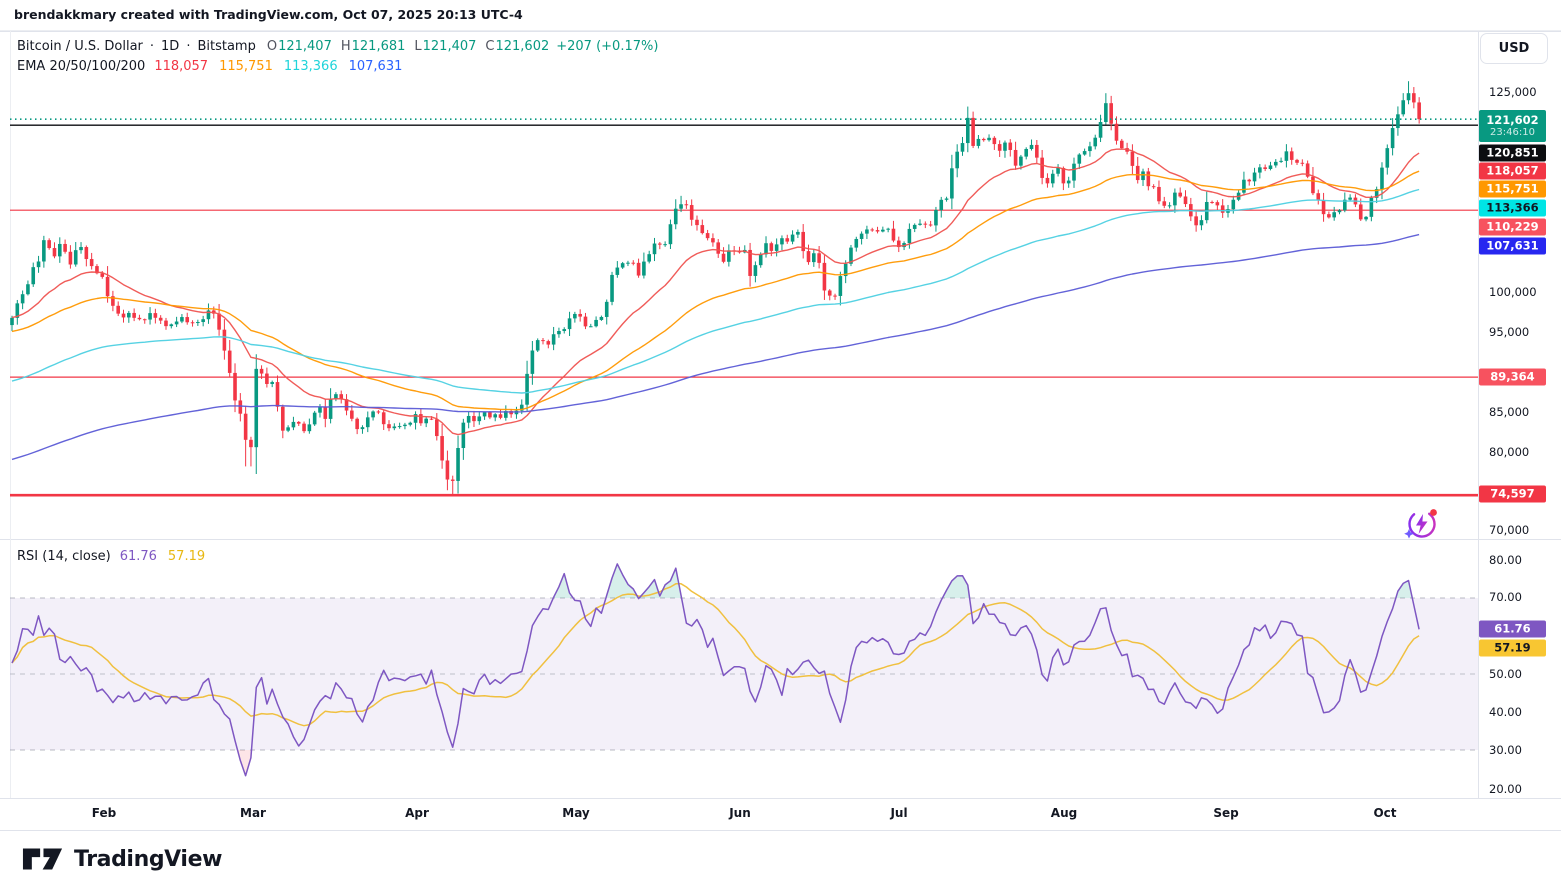 The height and width of the screenshot is (893, 1561). Describe the element at coordinates (1509, 452) in the screenshot. I see `axis-label-80,000: 80,000` at that location.